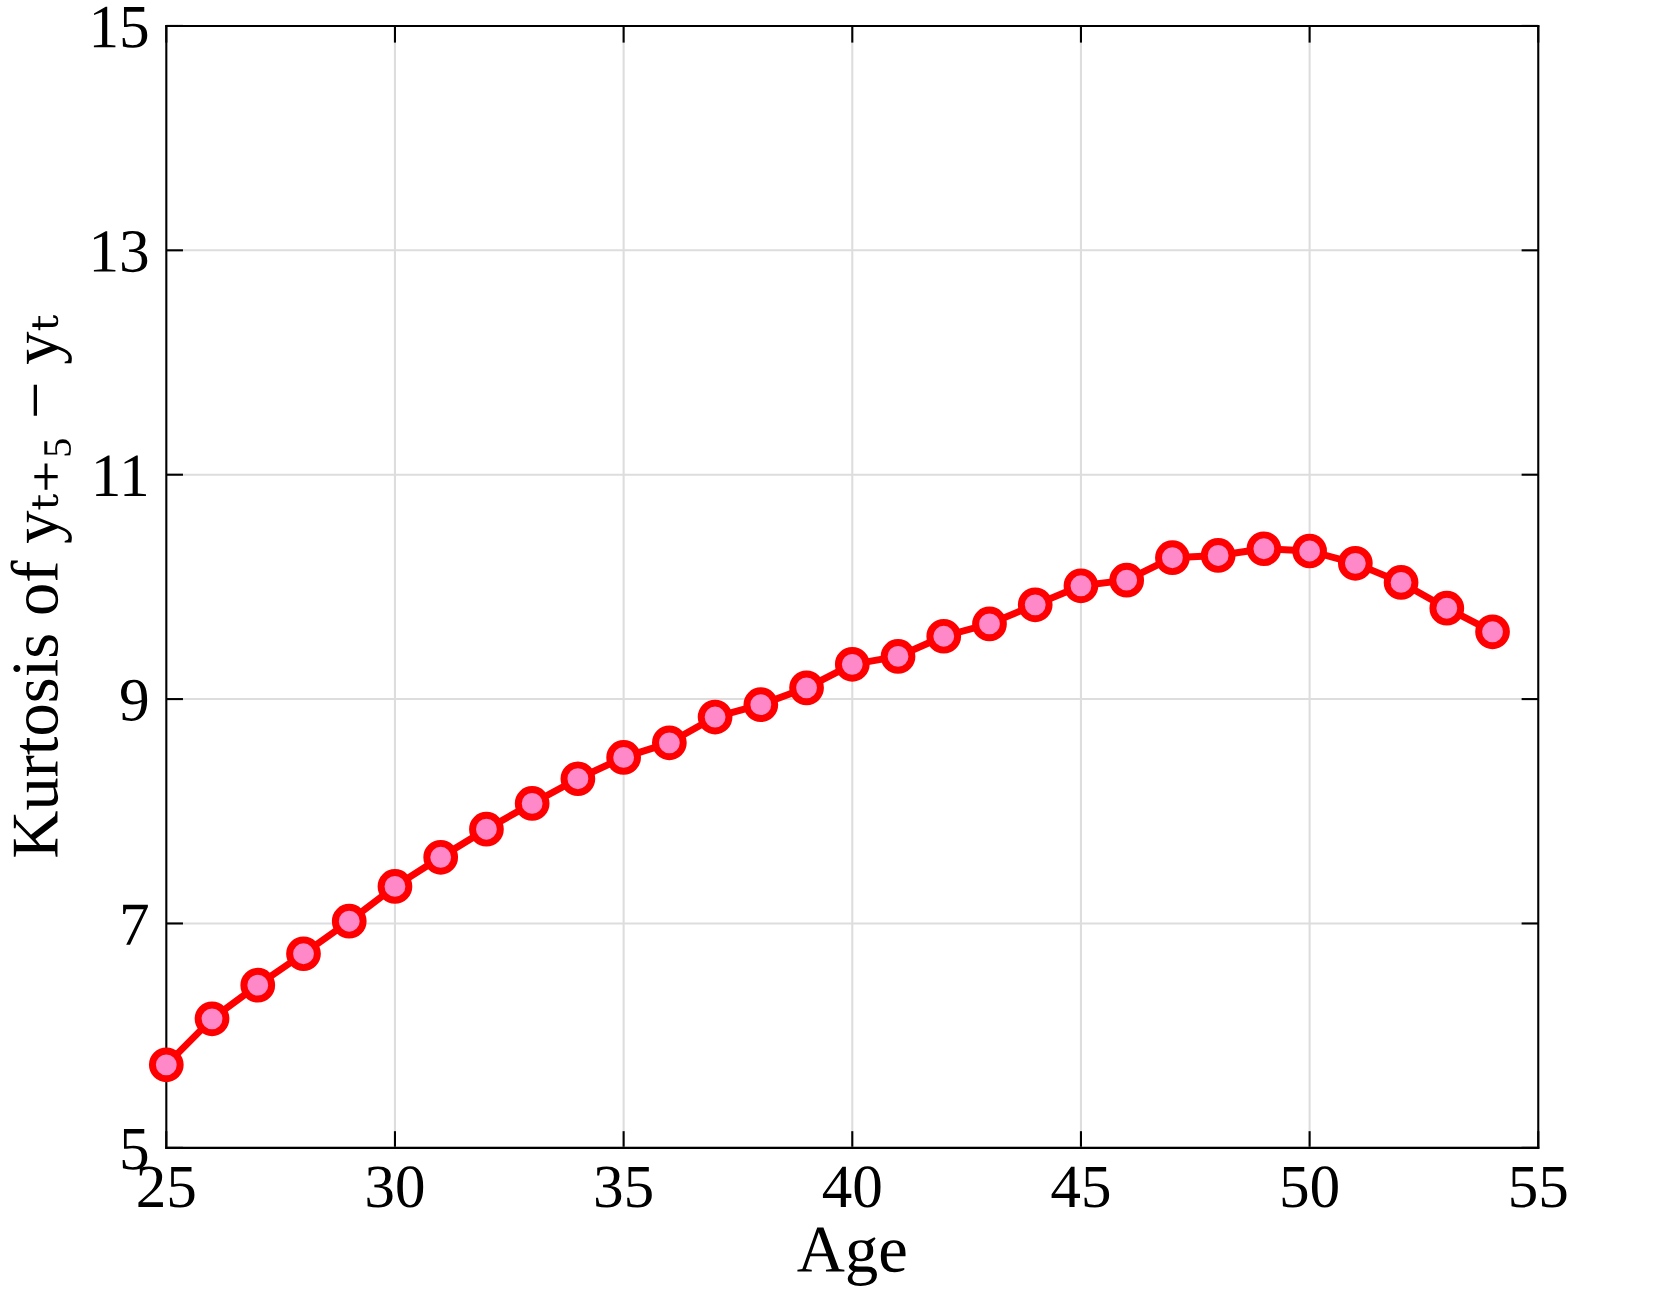 The image size is (1663, 1297). Describe the element at coordinates (134, 700) in the screenshot. I see `y-tick-label: 9` at that location.